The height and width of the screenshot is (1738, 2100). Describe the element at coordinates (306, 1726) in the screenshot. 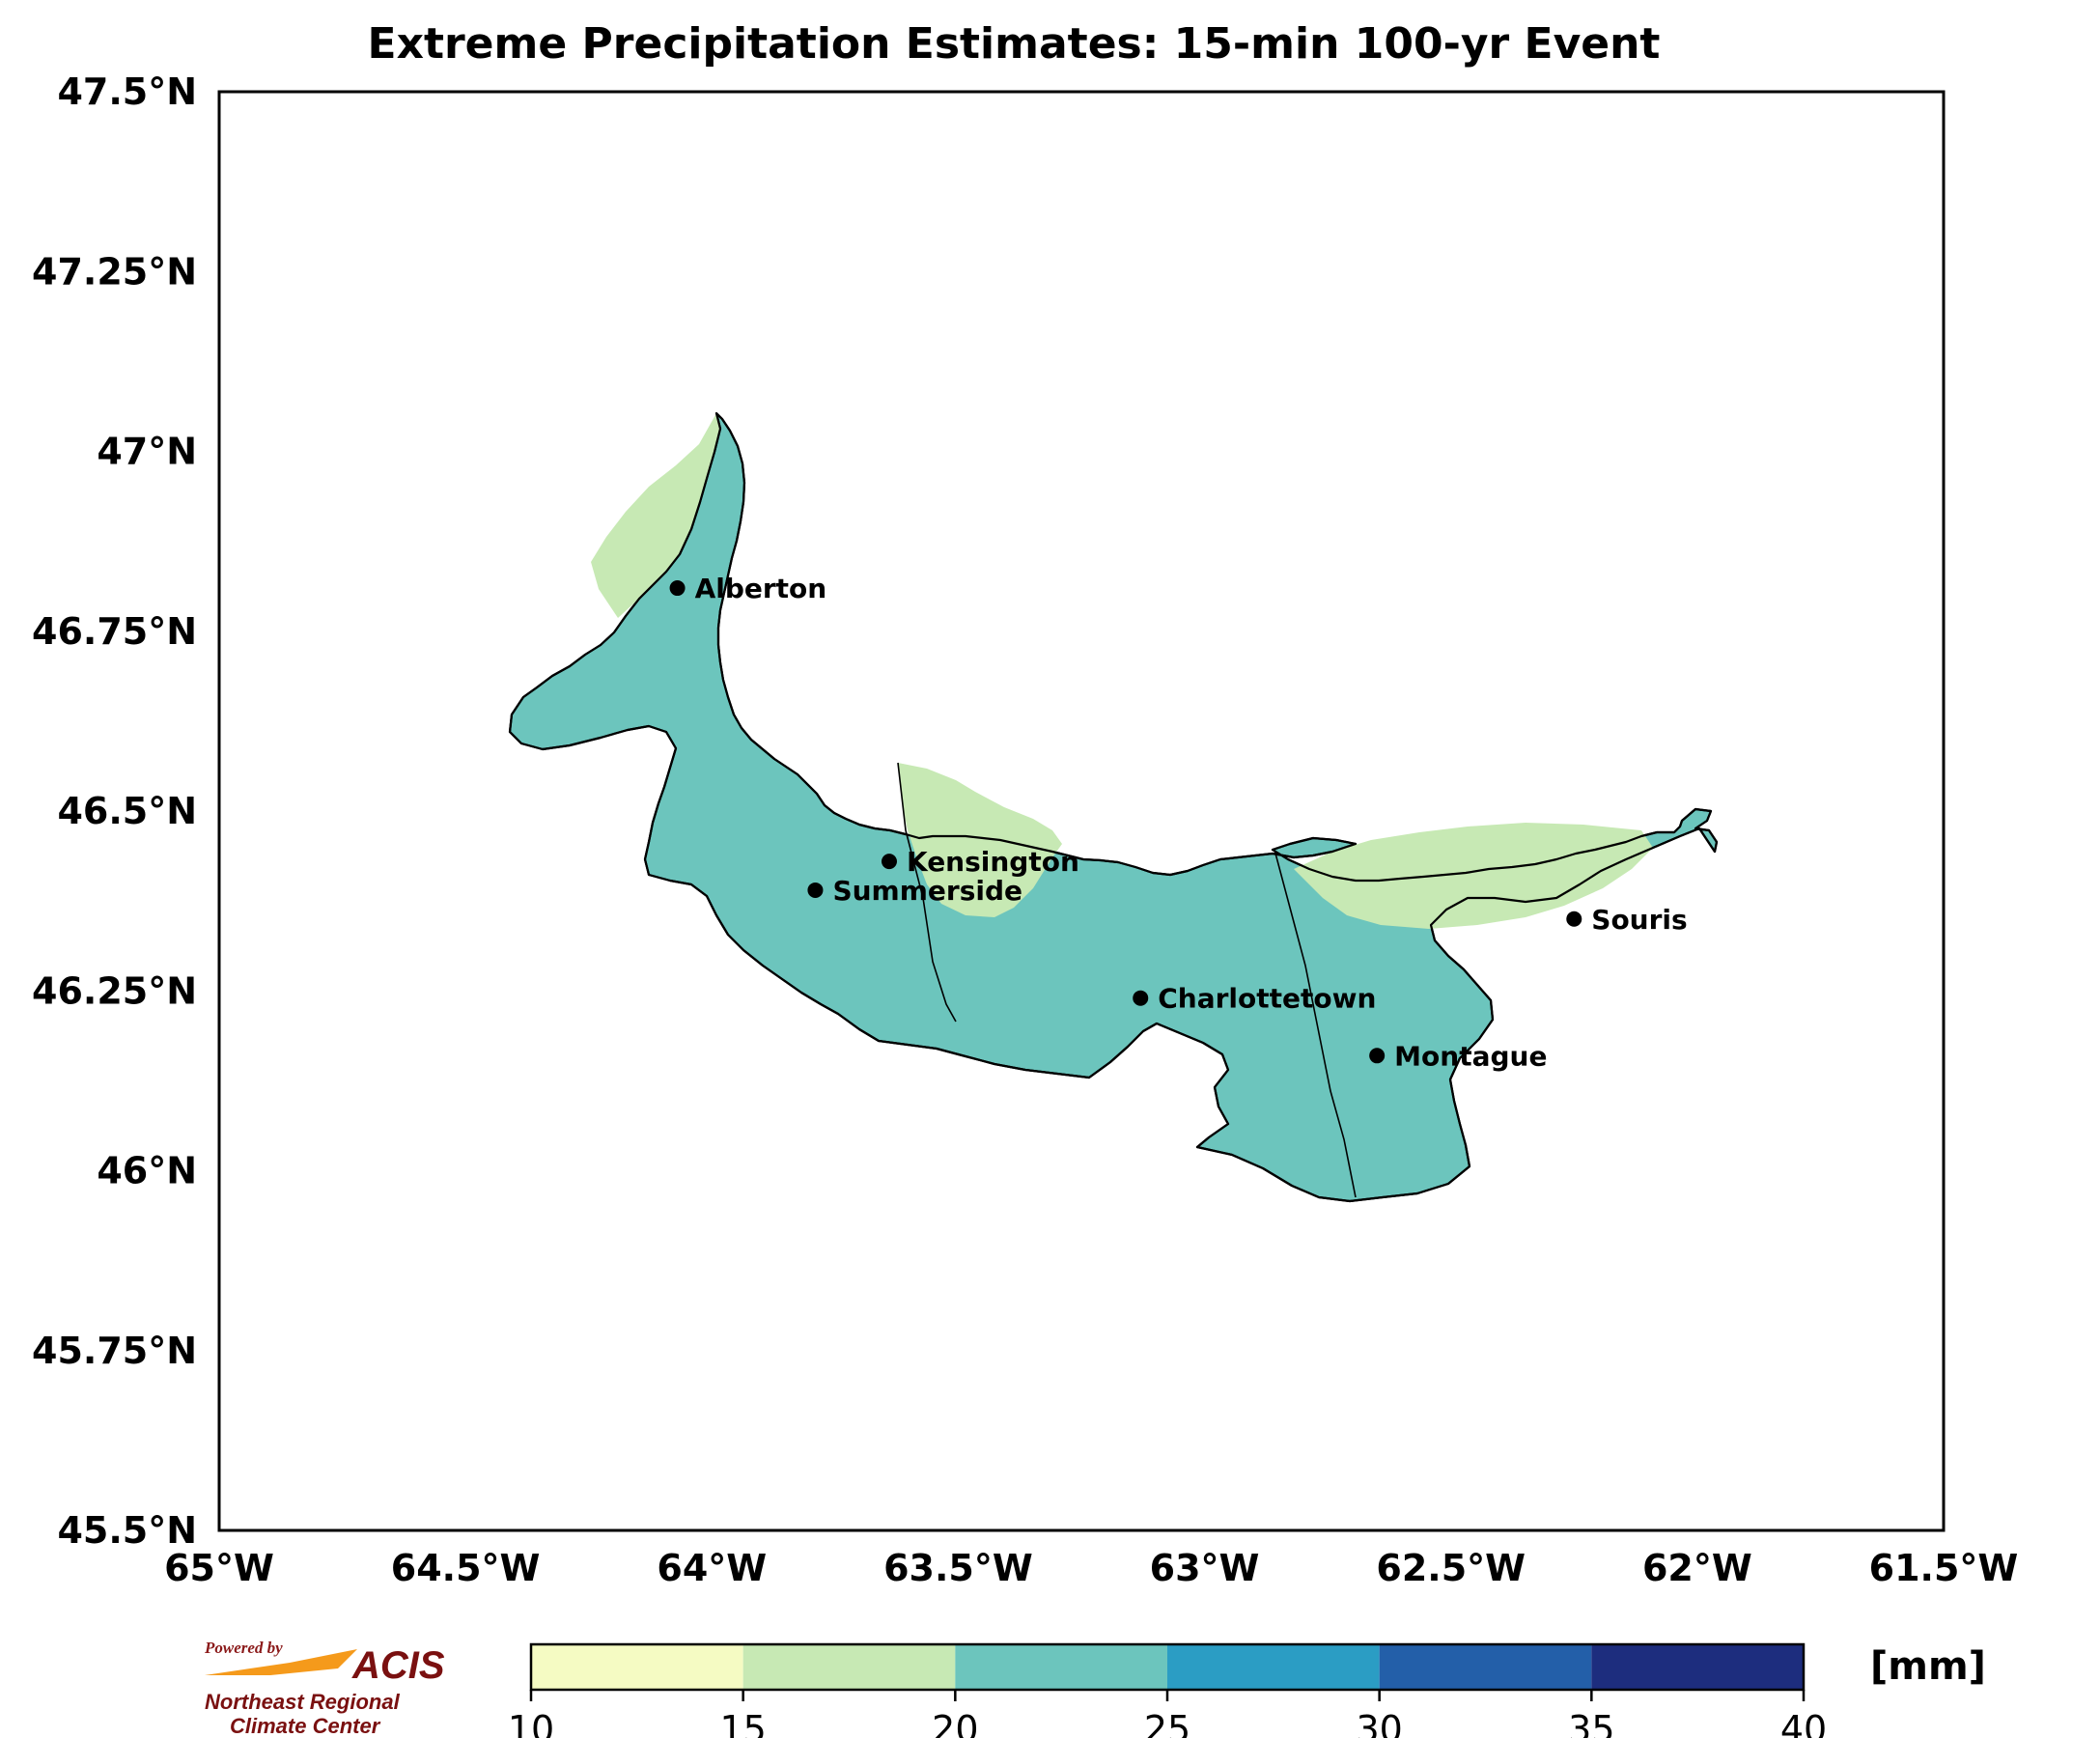

I see `logo-line2: Climate Center` at that location.